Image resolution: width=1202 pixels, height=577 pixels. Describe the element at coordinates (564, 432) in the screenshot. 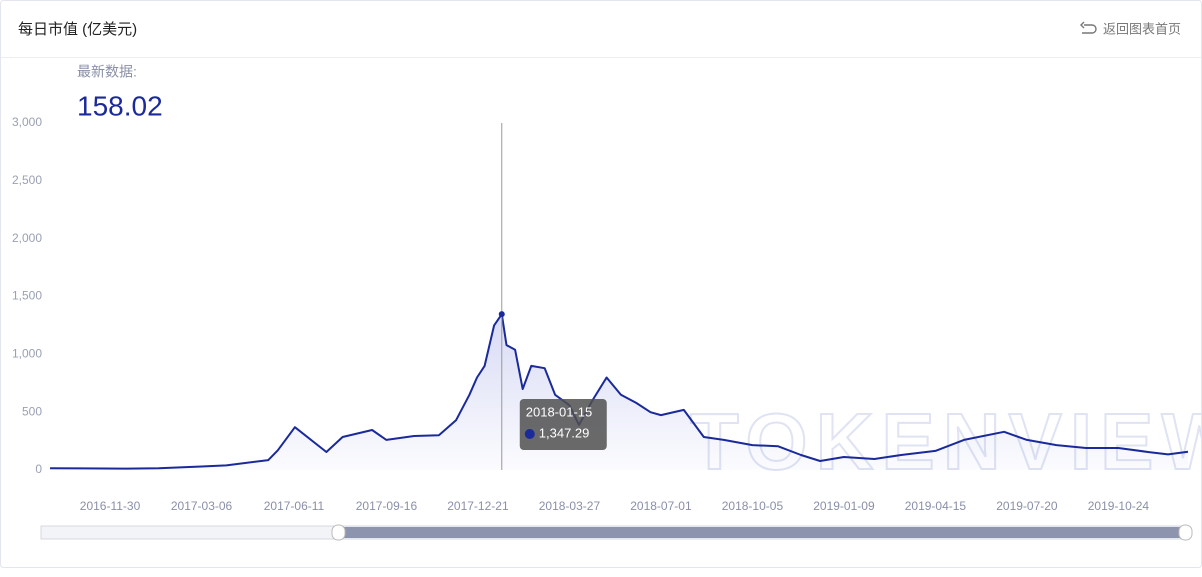

I see `tooltip-value: 1,347.29` at that location.